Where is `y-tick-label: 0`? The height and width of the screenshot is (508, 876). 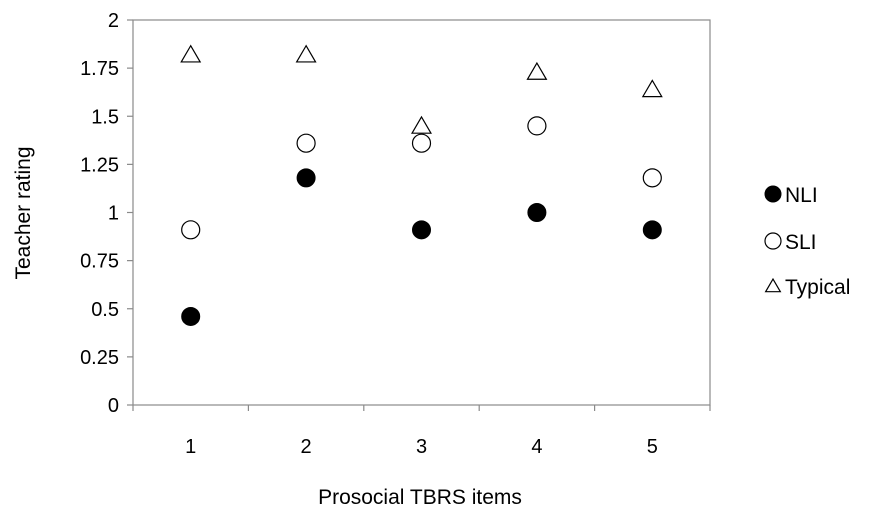
y-tick-label: 0 is located at coordinates (113, 406).